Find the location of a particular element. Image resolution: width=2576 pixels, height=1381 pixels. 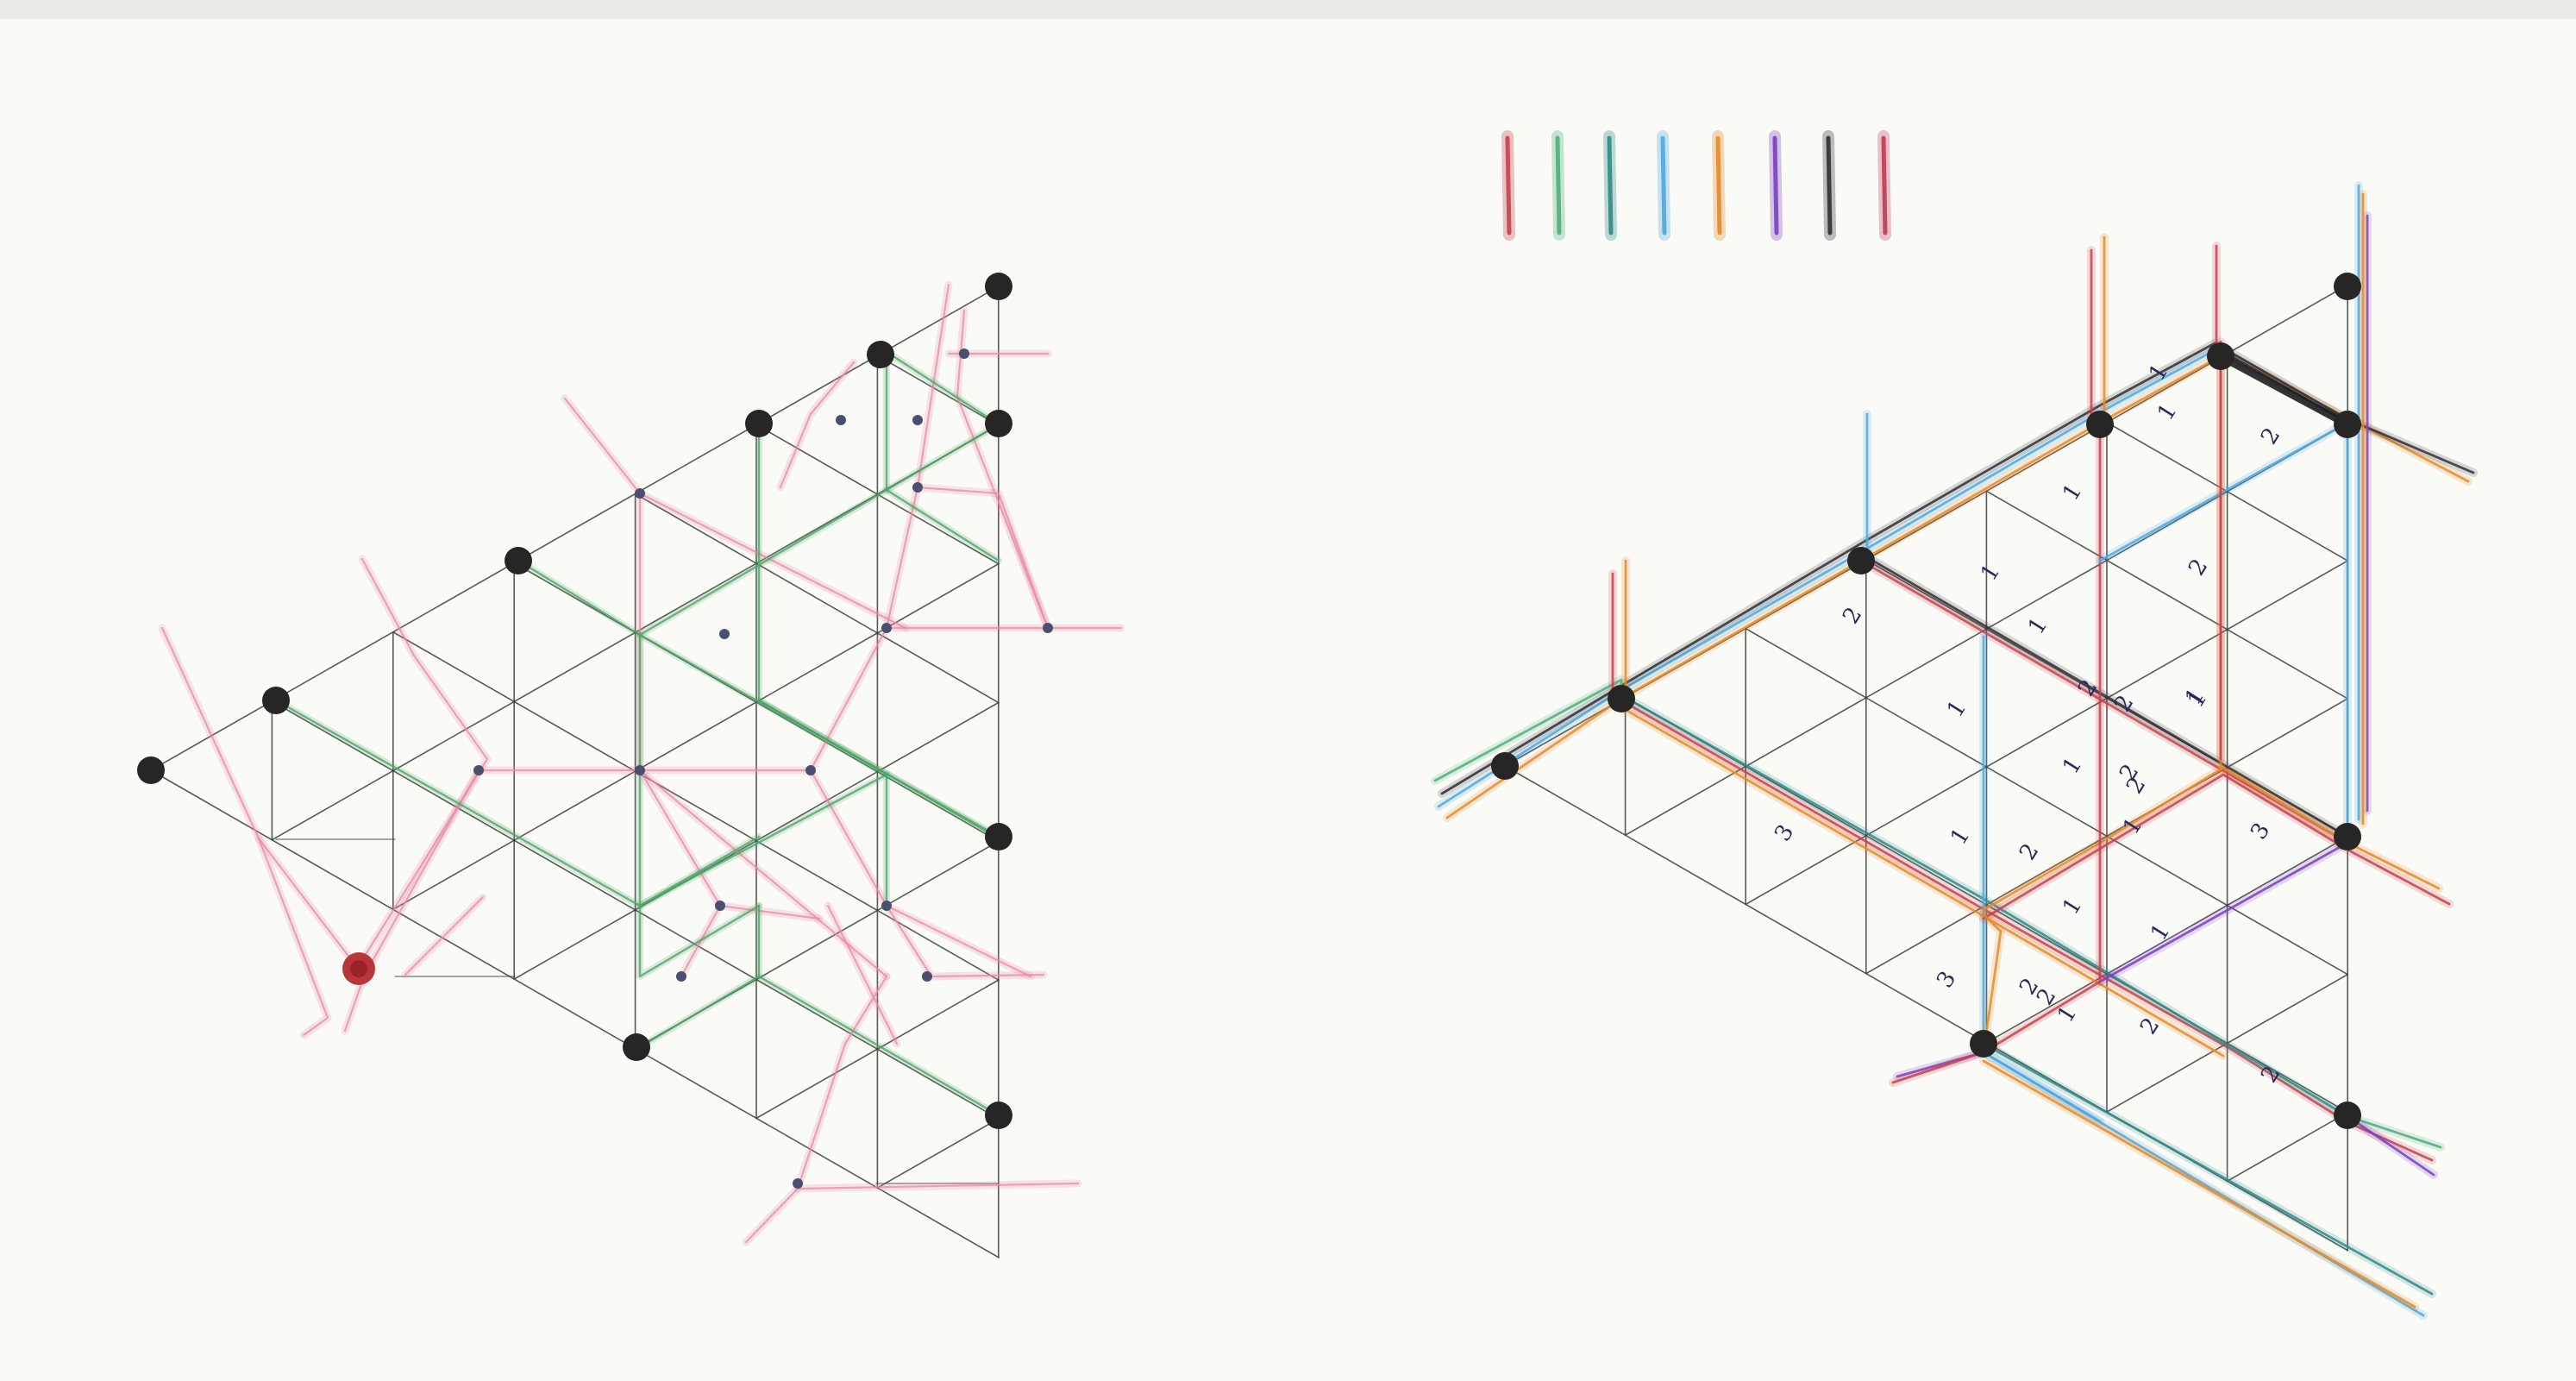

green-tree-stroke-halo is located at coordinates (517, 803).